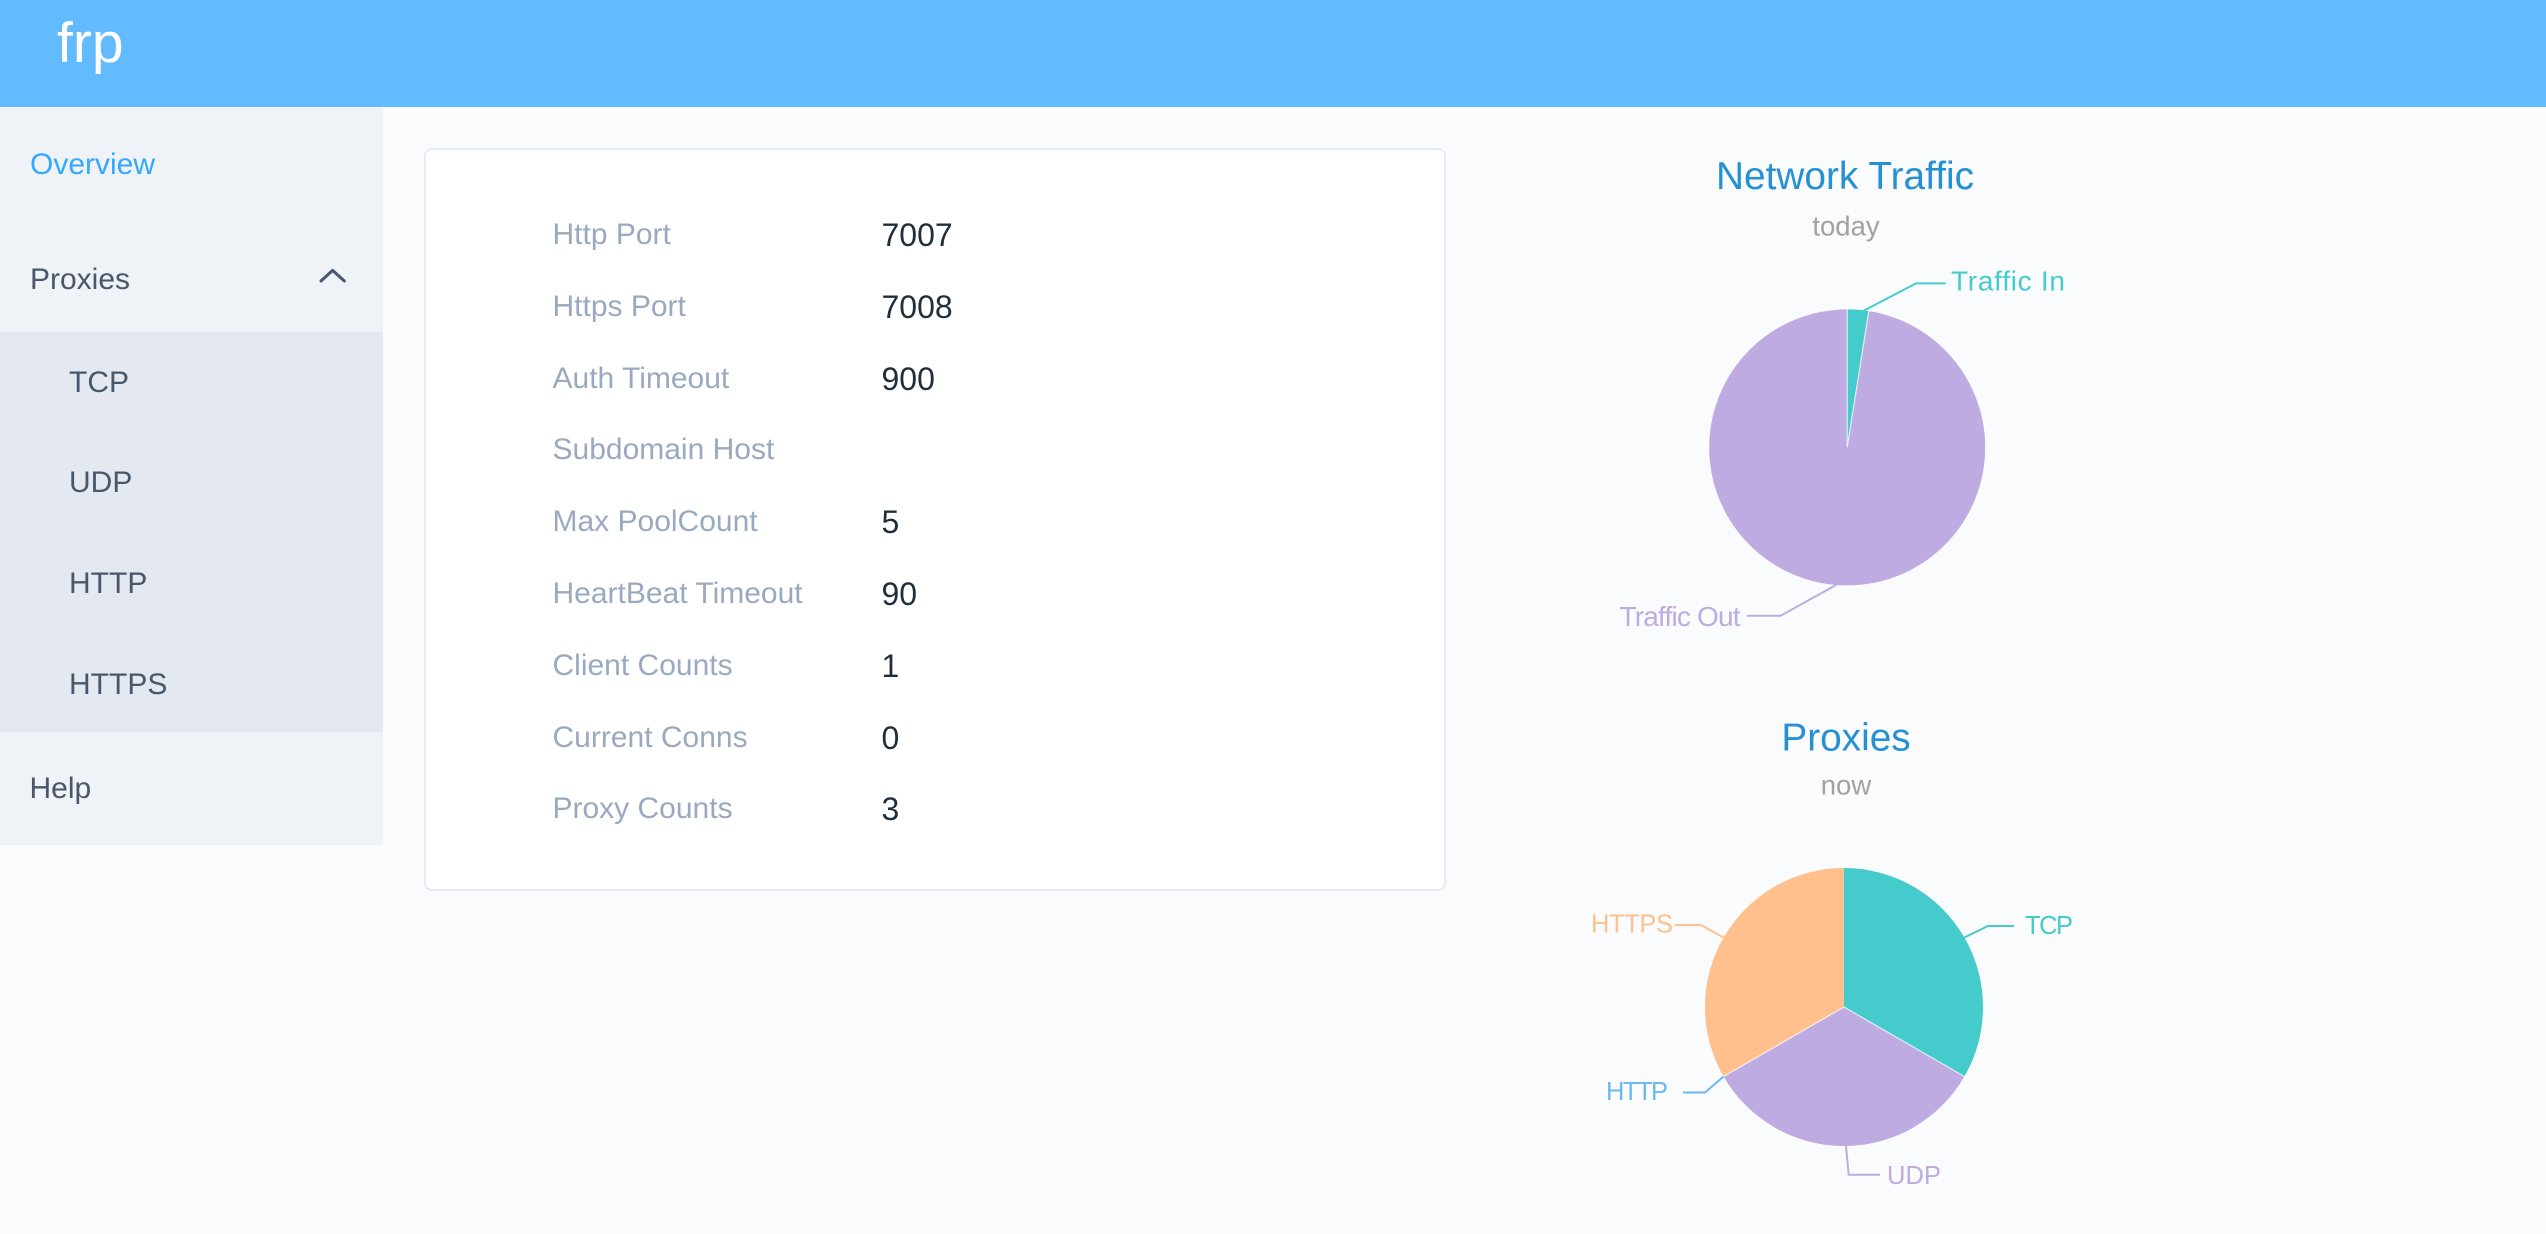 The height and width of the screenshot is (1234, 2546). Describe the element at coordinates (1632, 924) in the screenshot. I see `svg-text: HTTPS` at that location.